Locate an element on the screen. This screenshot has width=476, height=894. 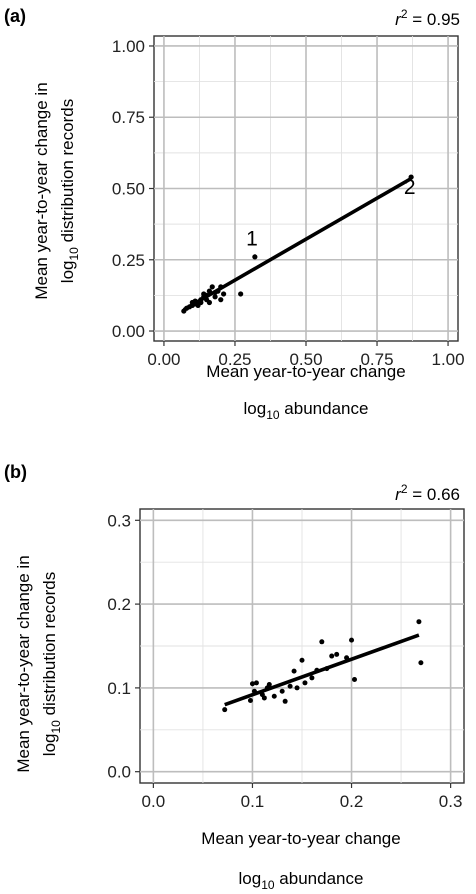
panel-a-ylabel-rest: distribution records is located at coordinates (67, 173).